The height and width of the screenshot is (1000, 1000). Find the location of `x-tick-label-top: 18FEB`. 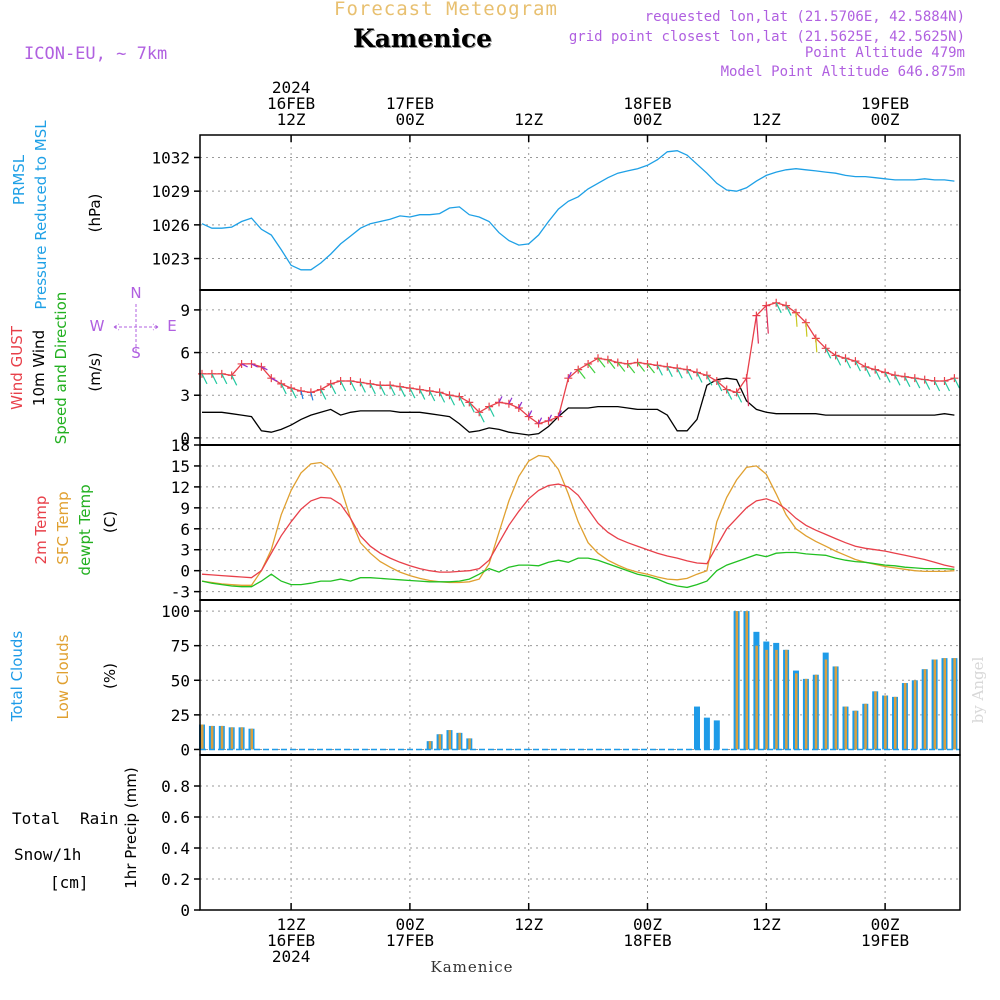

x-tick-label-top: 18FEB is located at coordinates (647, 103).